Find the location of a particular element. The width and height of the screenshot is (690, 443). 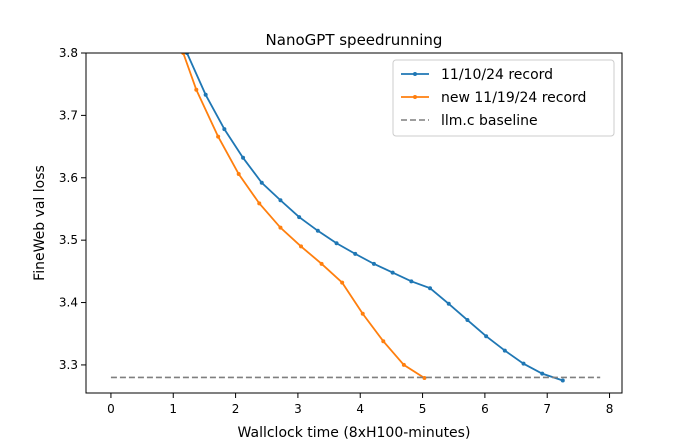

y-tick-label: 3.4 is located at coordinates (68, 303).